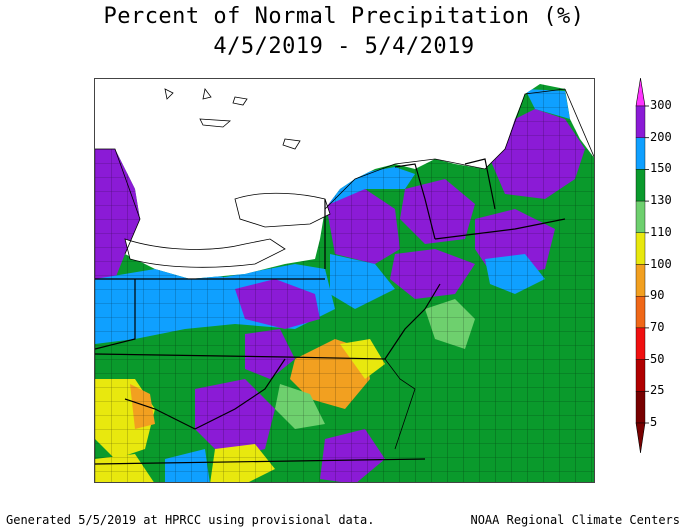 Image resolution: width=688 pixels, height=531 pixels. Describe the element at coordinates (344, 46) in the screenshot. I see `map-date-range: 4/5/2019 - 5/4/2019` at that location.